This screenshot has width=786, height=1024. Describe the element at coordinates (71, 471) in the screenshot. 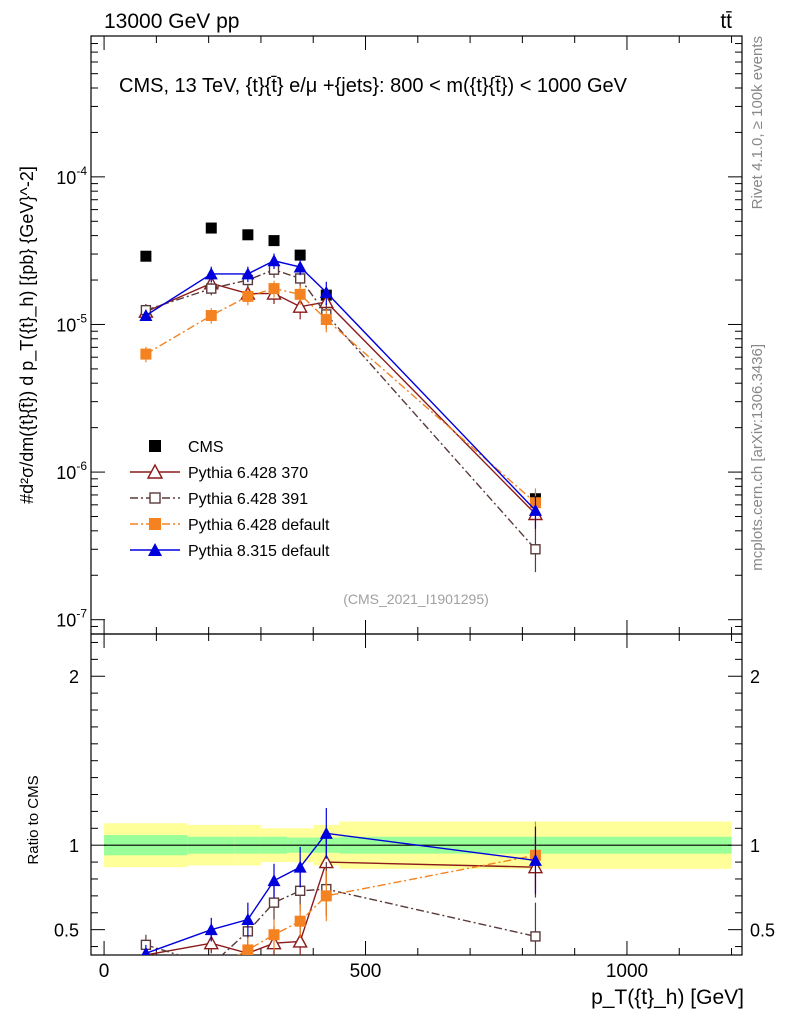

I see `y-tick-label-main: 10⁻⁶` at that location.